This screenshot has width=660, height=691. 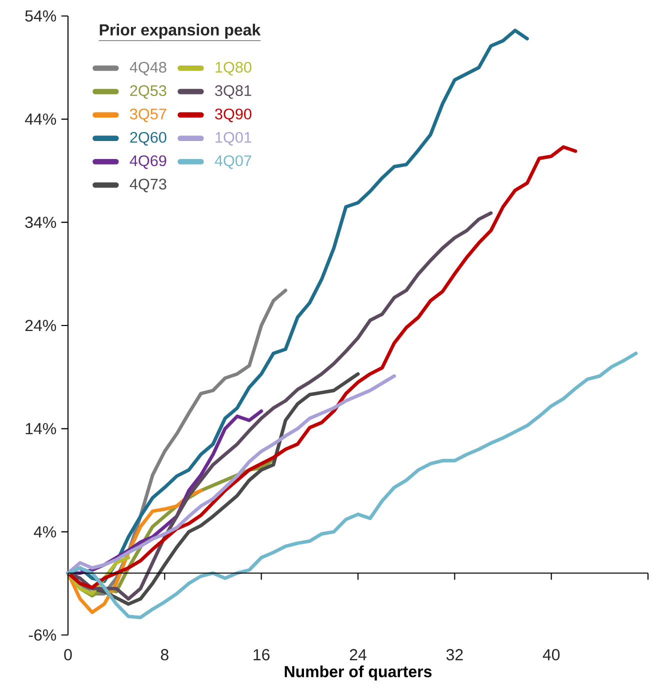 I want to click on y-tick-label: -6%, so click(x=42, y=635).